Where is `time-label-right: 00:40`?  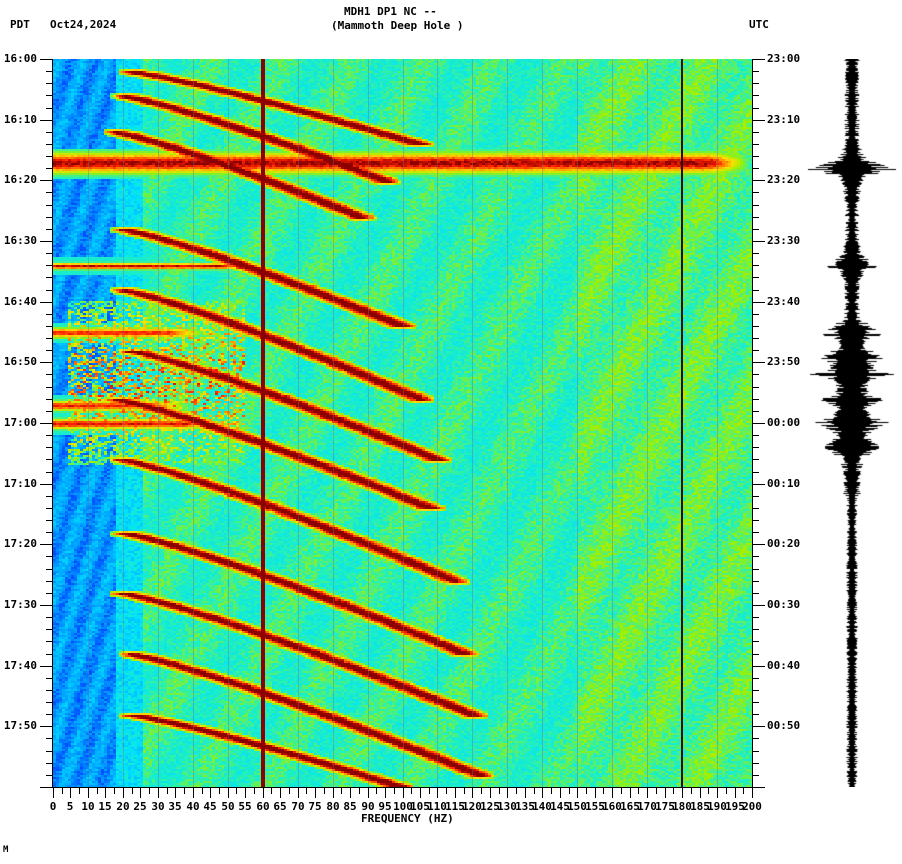 time-label-right: 00:40 is located at coordinates (784, 665).